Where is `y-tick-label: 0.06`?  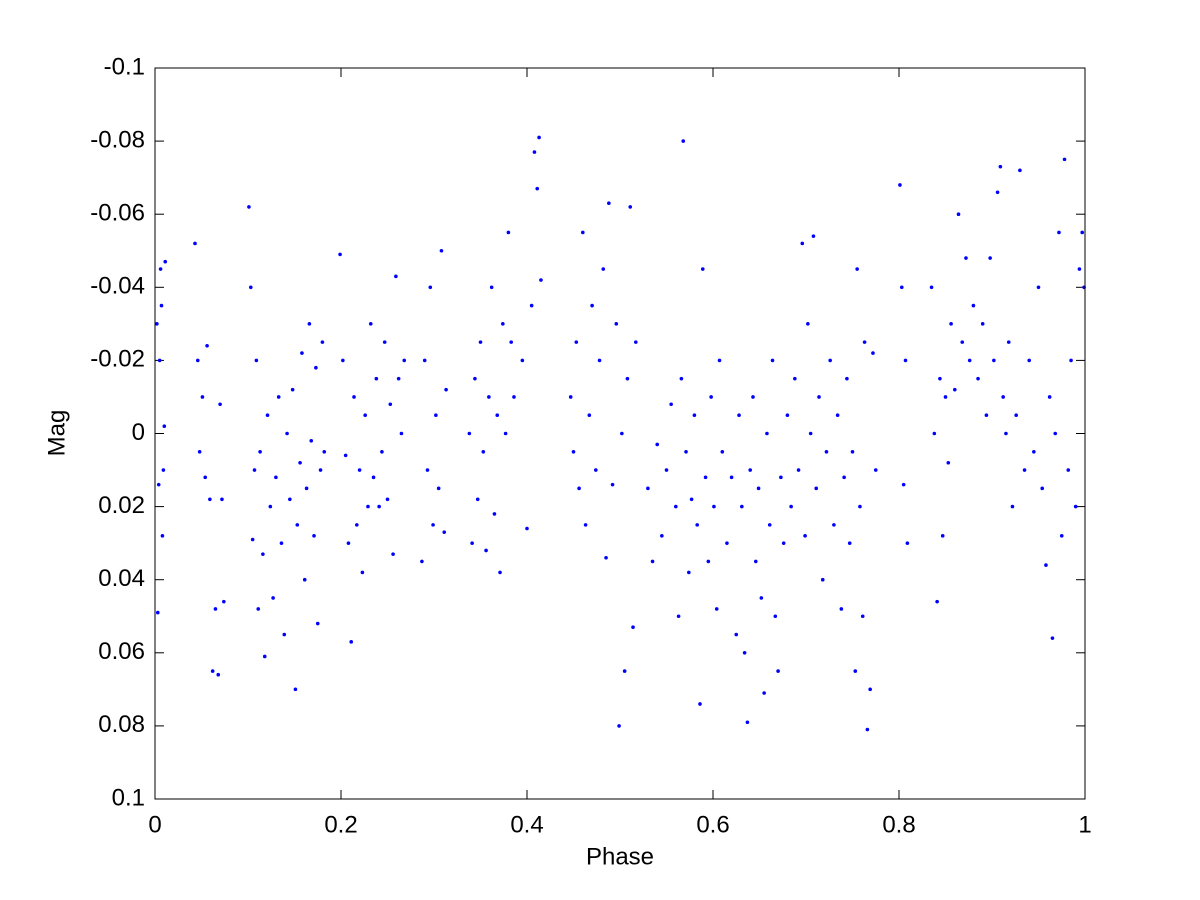 y-tick-label: 0.06 is located at coordinates (121, 651).